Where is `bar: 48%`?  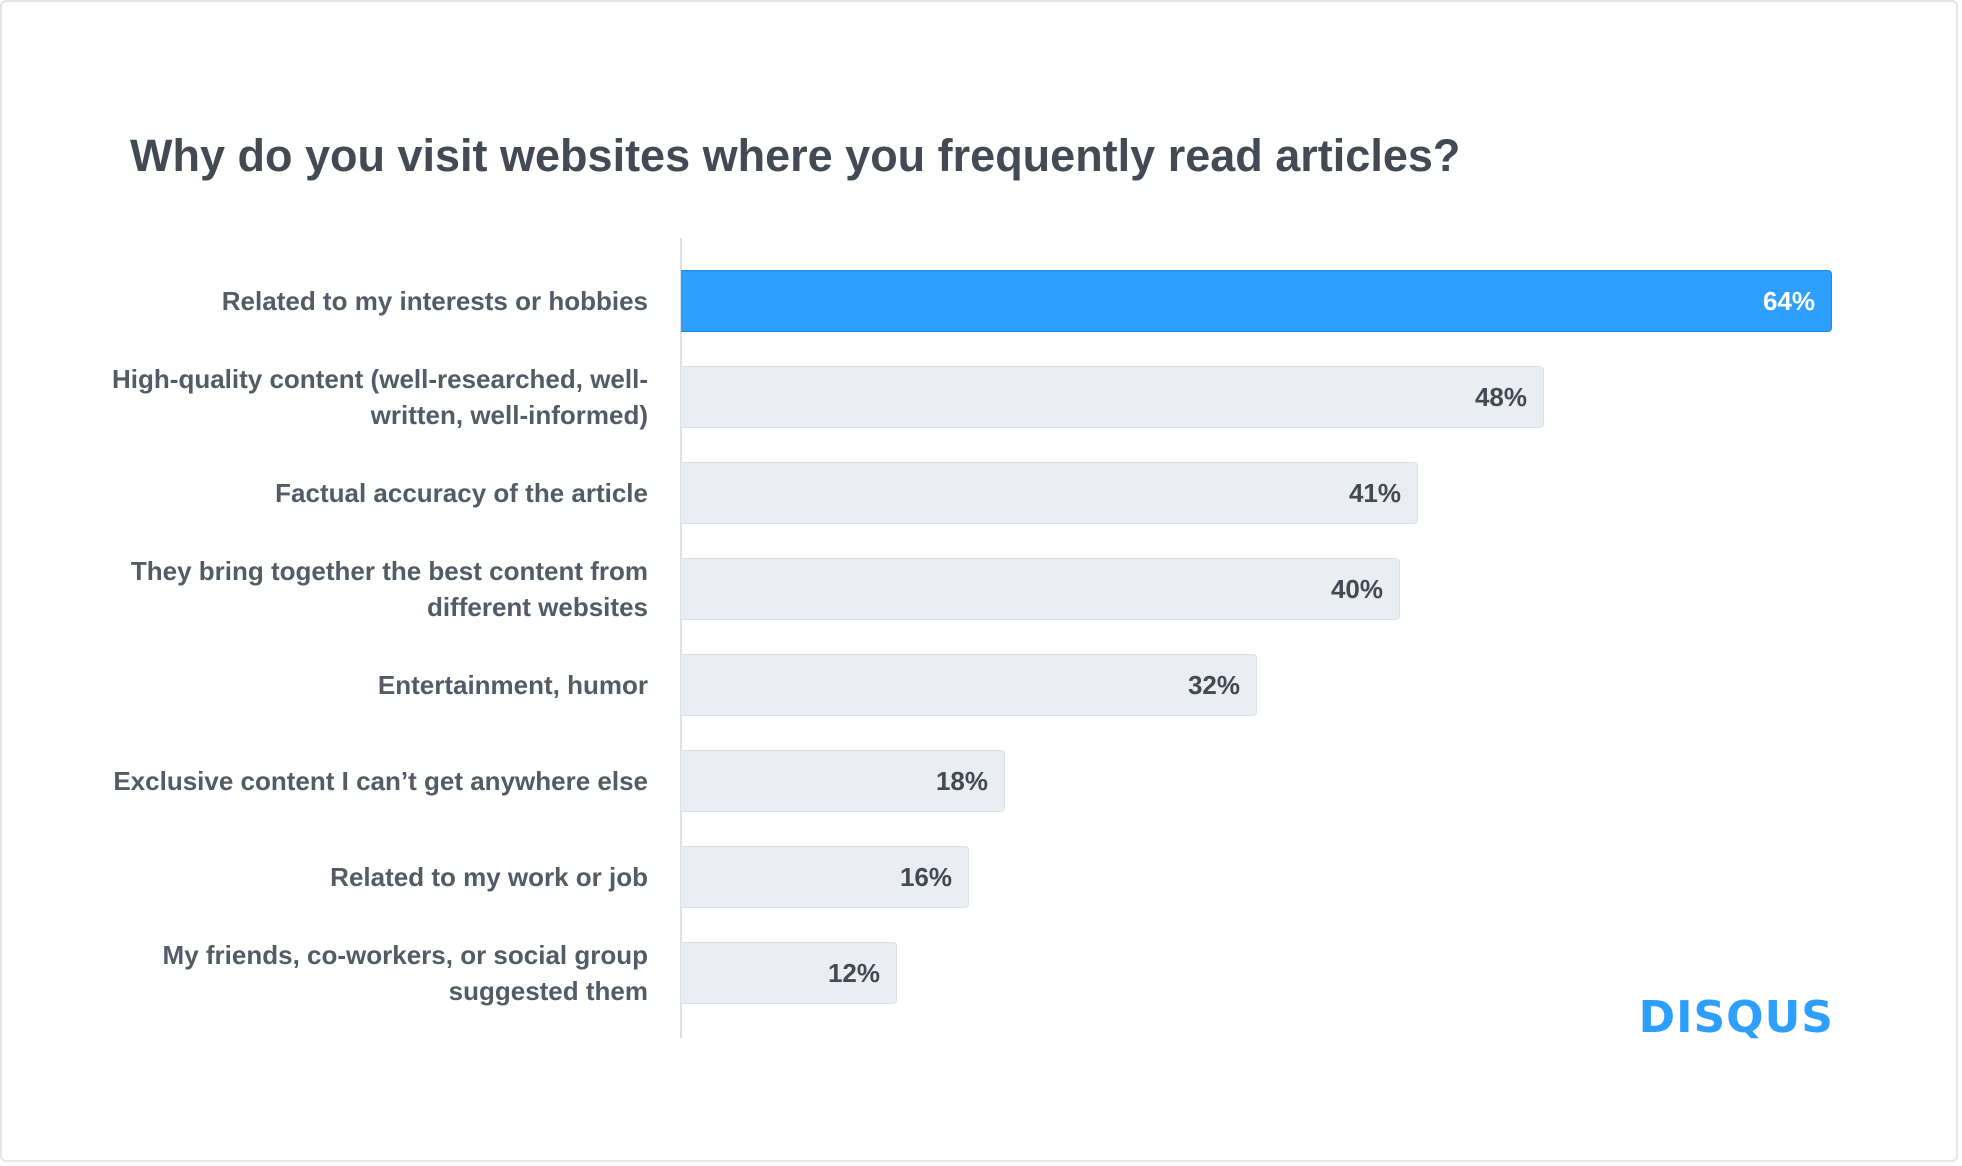 bar: 48% is located at coordinates (1112, 397).